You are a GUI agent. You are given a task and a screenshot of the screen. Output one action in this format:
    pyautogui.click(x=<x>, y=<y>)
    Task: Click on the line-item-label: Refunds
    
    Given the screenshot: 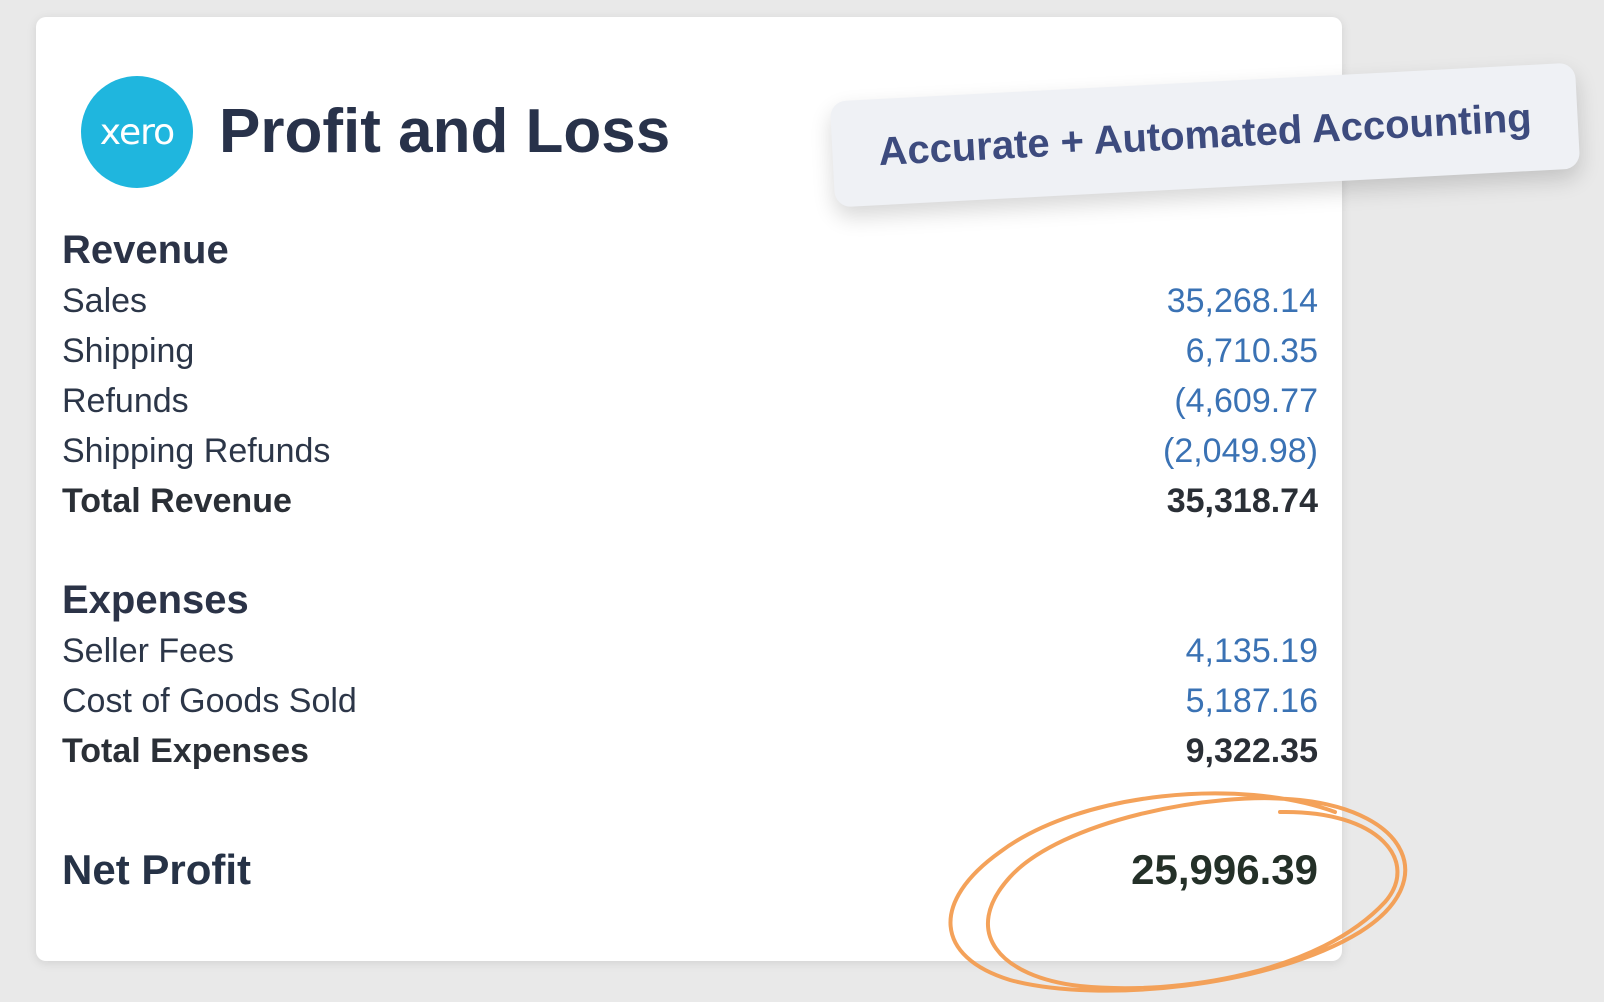 What is the action you would take?
    pyautogui.click(x=125, y=401)
    